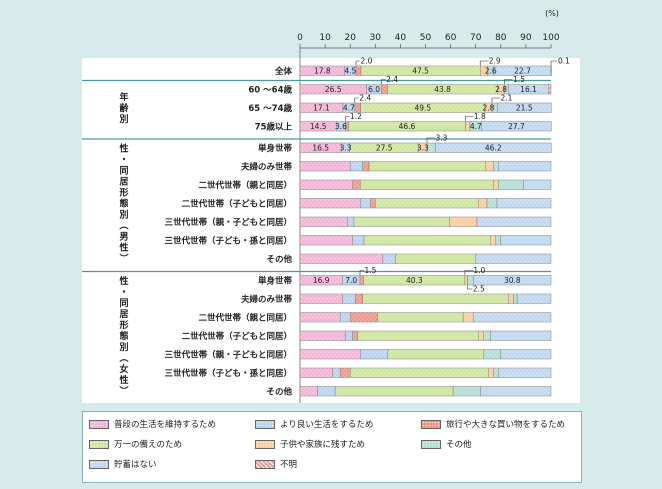 The image size is (662, 489). I want to click on x-tick-label: 30, so click(376, 38).